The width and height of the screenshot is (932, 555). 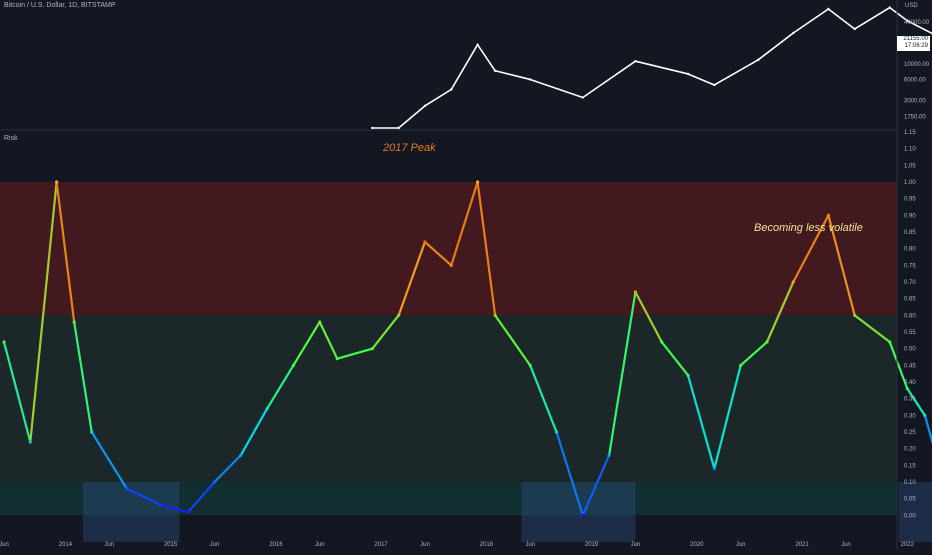 I want to click on risk-y-tick: 0.80, so click(x=910, y=250).